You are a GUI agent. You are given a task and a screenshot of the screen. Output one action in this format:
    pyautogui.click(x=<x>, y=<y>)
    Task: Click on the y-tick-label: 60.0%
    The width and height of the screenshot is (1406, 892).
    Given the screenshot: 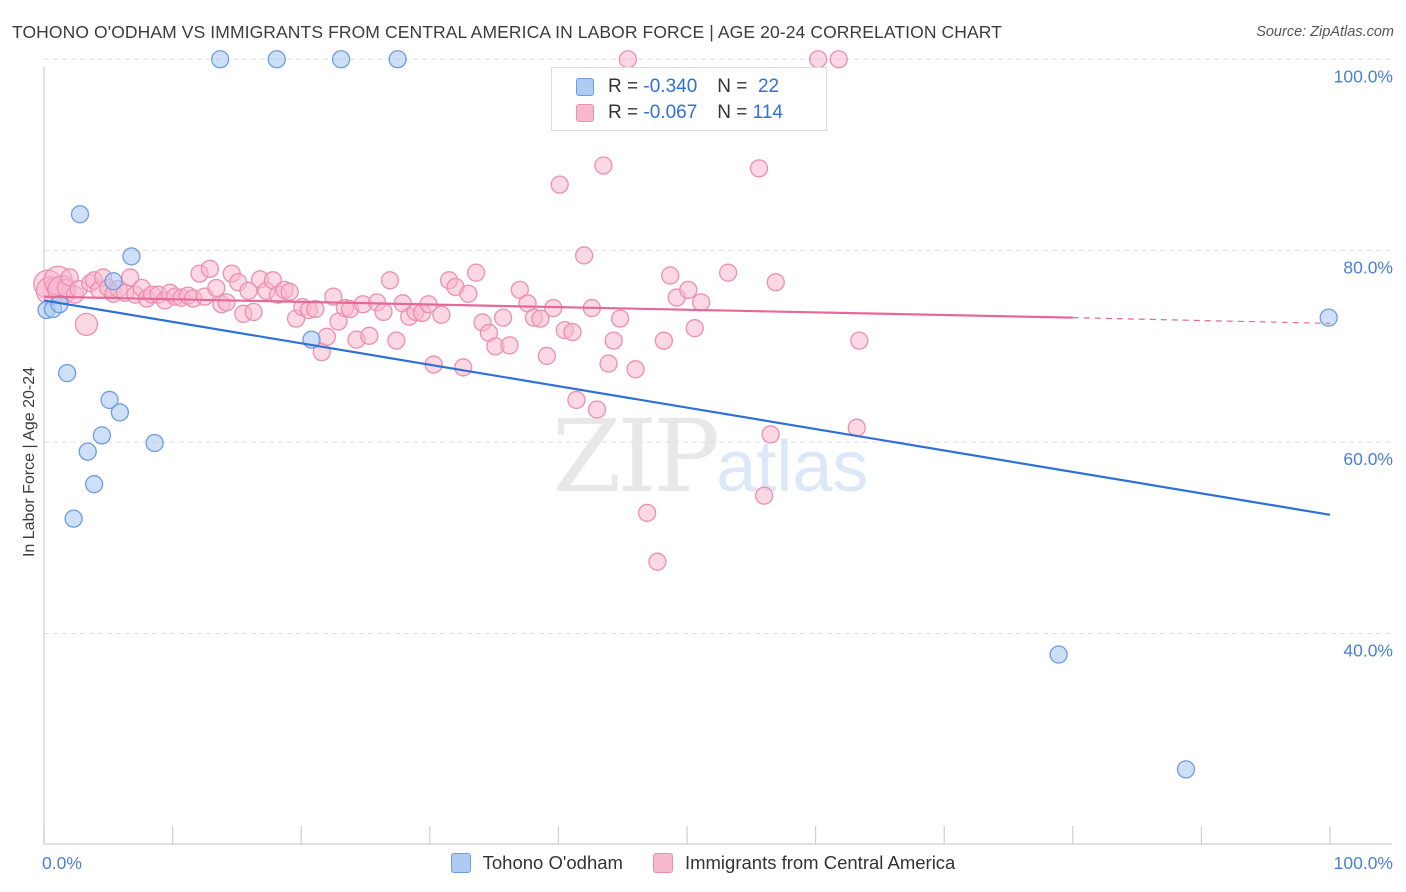 What is the action you would take?
    pyautogui.click(x=1368, y=459)
    